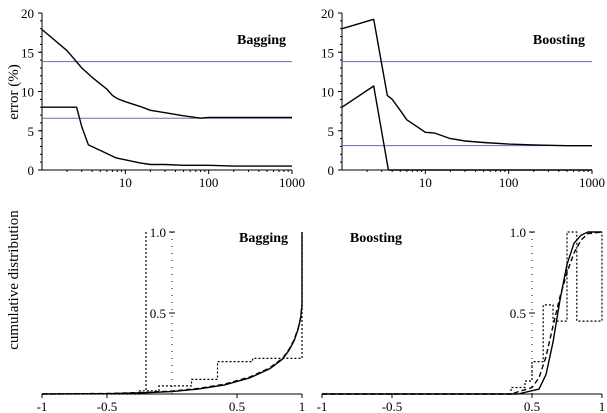  I want to click on ylabel-top: error (%), so click(14, 91).